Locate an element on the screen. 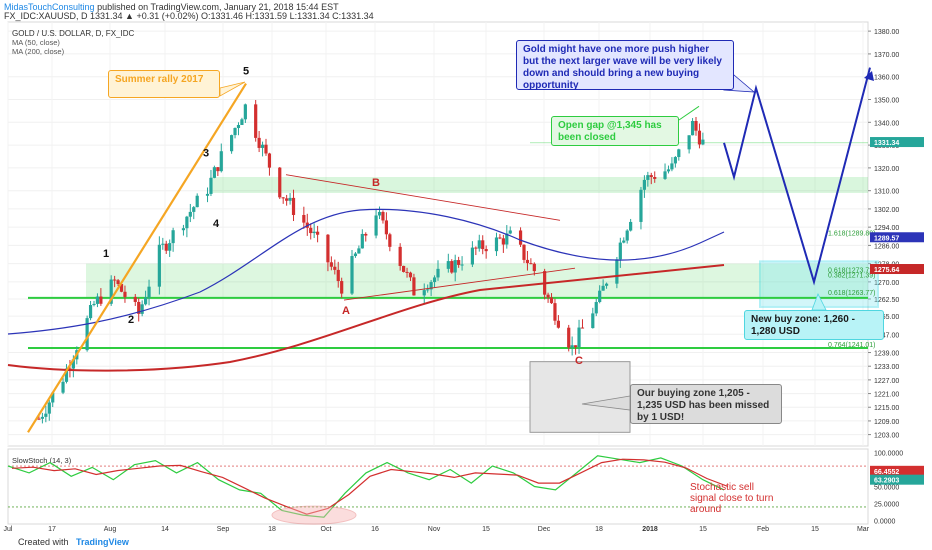  x-tick-label: Jul is located at coordinates (8, 529).